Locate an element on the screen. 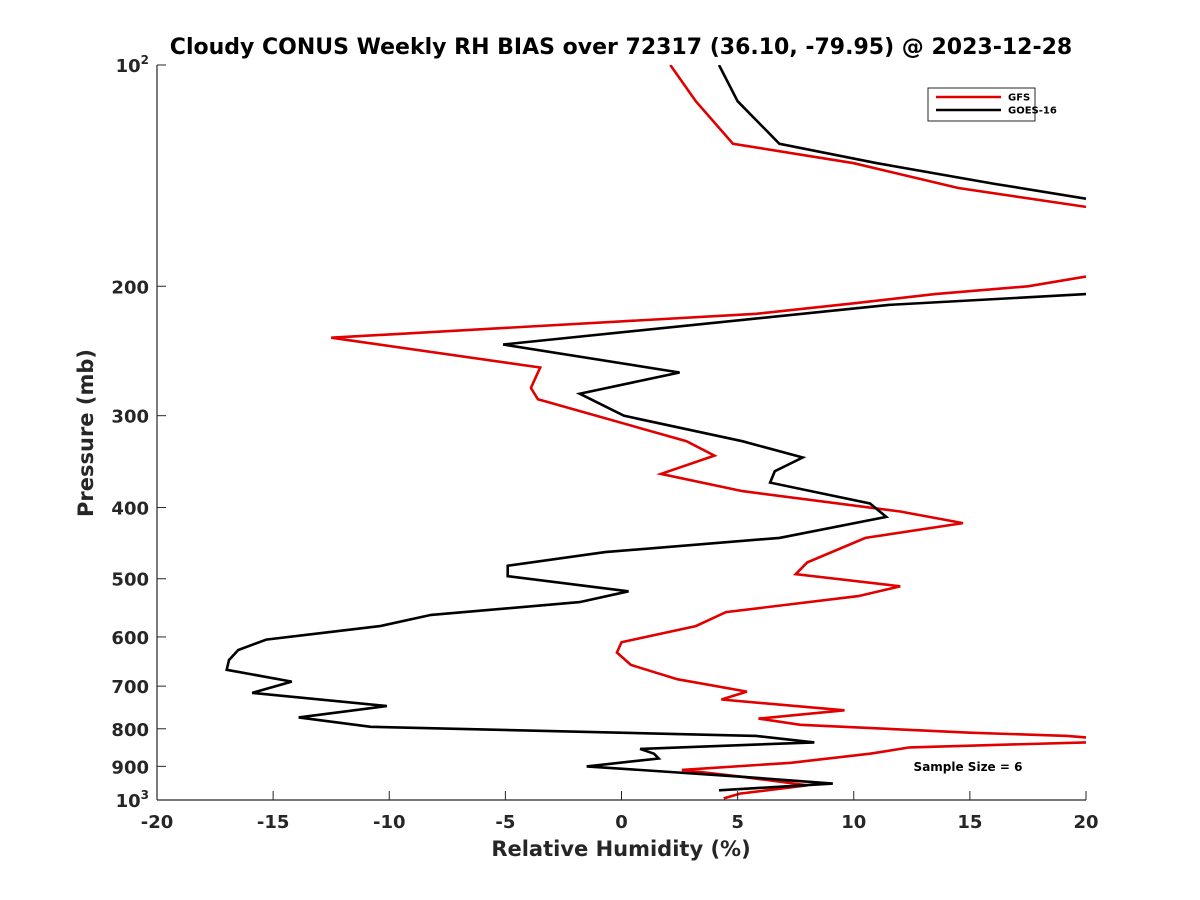 This screenshot has height=900, width=1200. x-tick-label: 15 is located at coordinates (969, 822).